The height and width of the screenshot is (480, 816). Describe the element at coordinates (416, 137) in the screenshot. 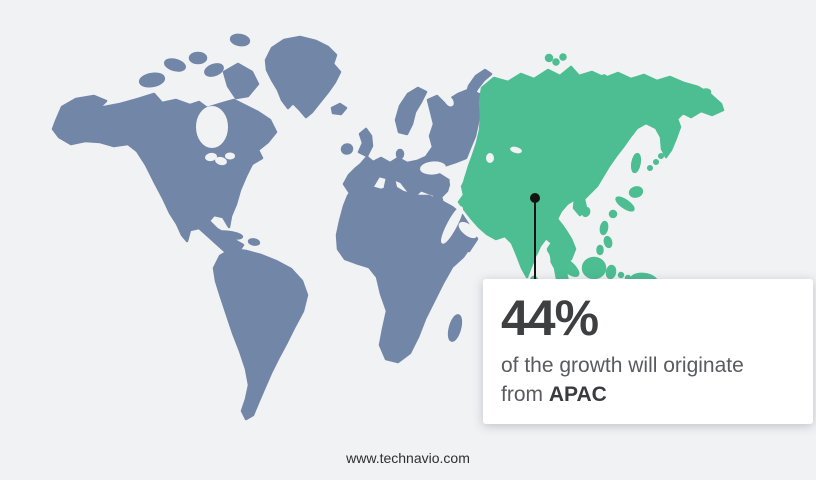

I see `region-europe` at that location.